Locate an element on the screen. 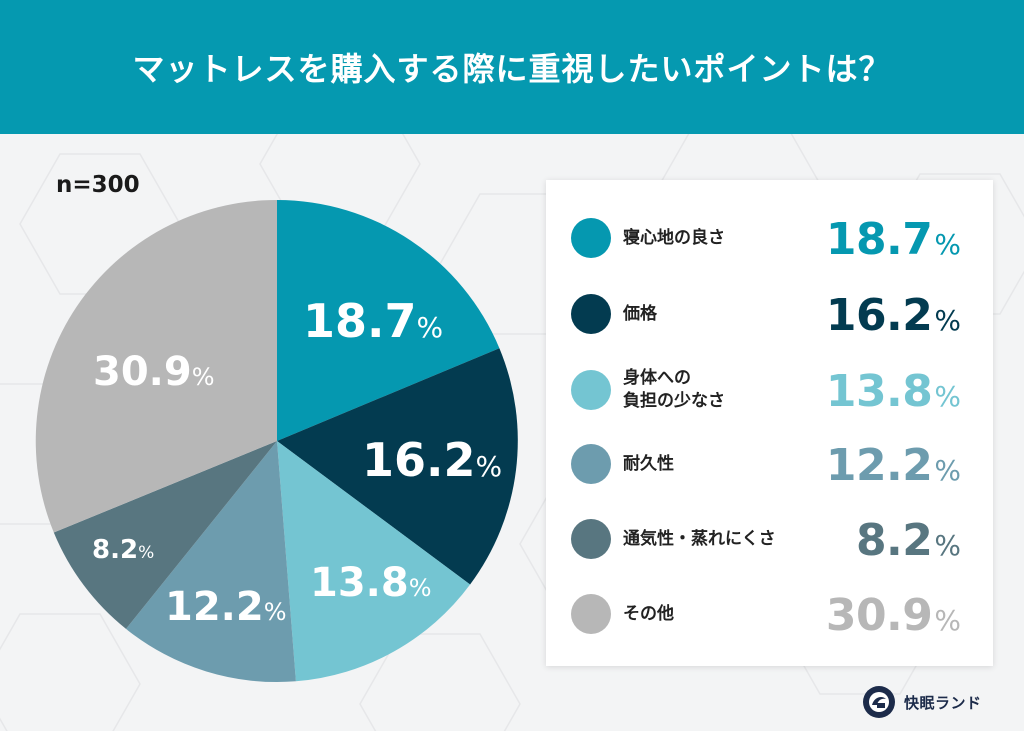  pie-label-price: 16.2% is located at coordinates (432, 460).